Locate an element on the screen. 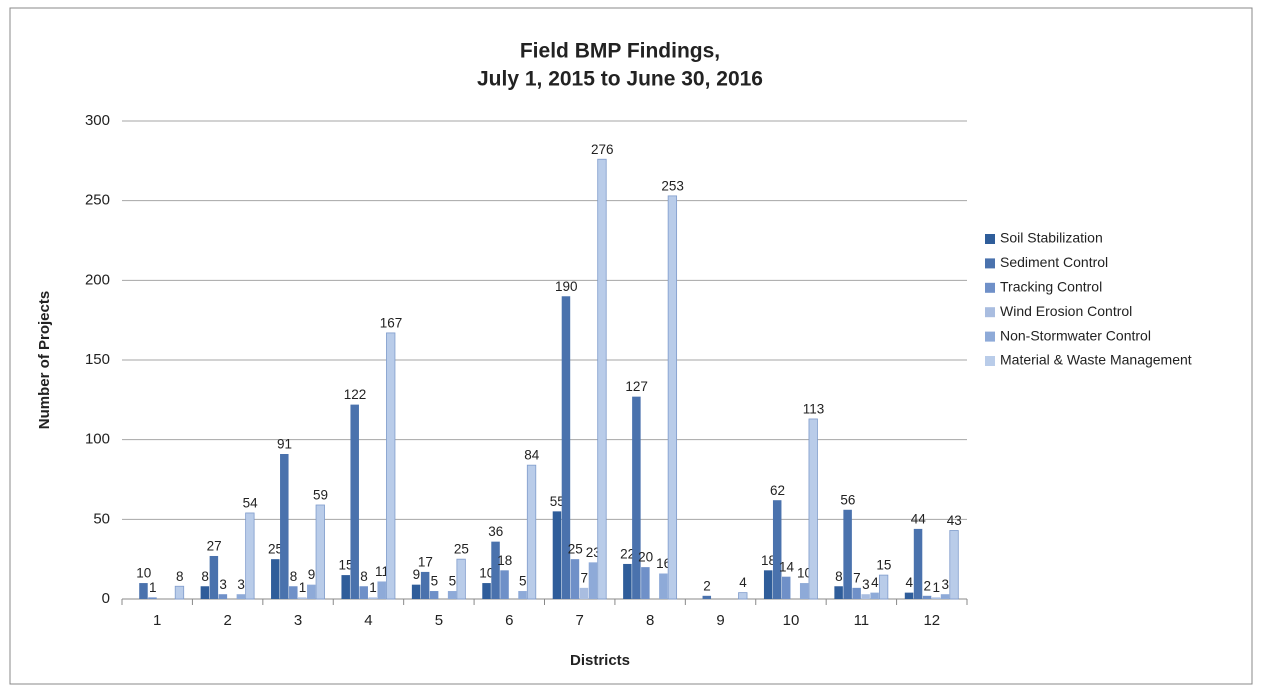 This screenshot has width=1262, height=686. data-label: 5 is located at coordinates (435, 581).